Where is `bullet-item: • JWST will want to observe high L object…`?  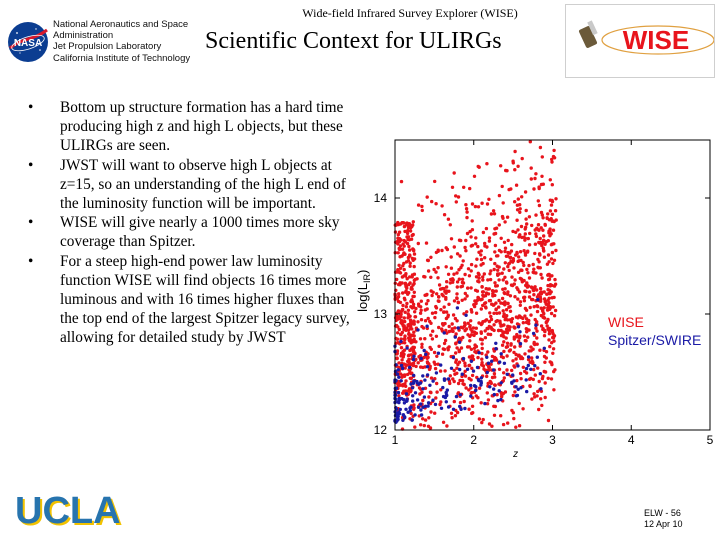
bullet-item: • JWST will want to observe high L object… is located at coordinates (193, 185).